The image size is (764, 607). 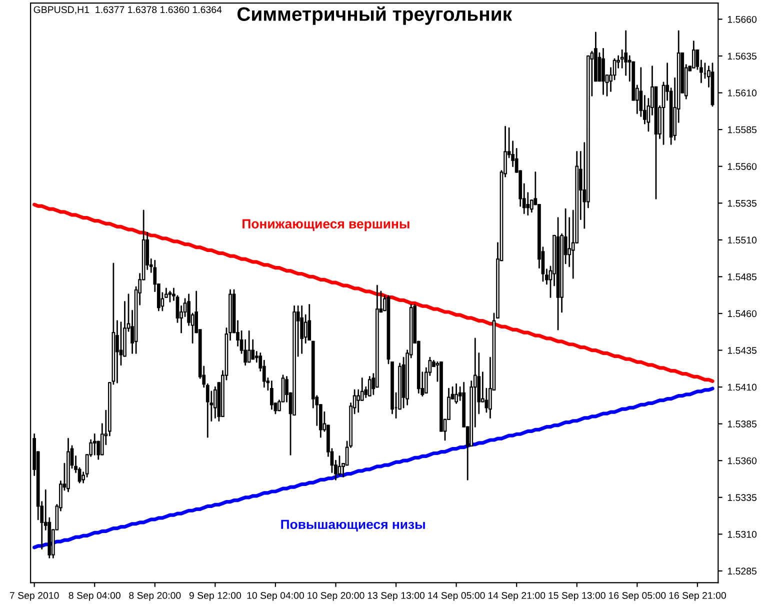 What do you see at coordinates (517, 596) in the screenshot?
I see `x-tick-label: 14 Sep 21:00` at bounding box center [517, 596].